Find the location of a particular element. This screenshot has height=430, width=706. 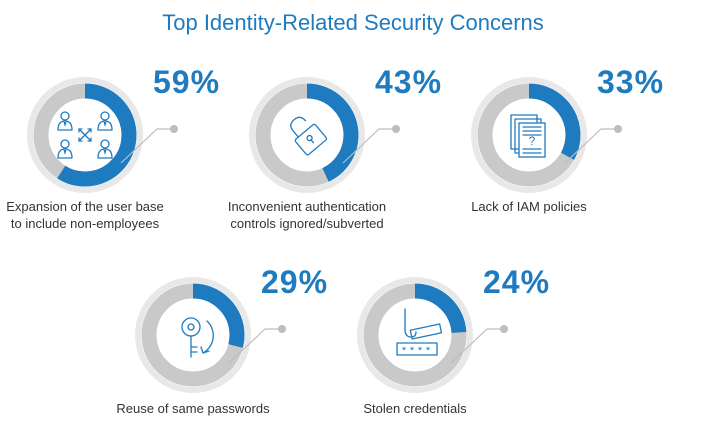

caption-line: Stolen credentials is located at coordinates (415, 408).